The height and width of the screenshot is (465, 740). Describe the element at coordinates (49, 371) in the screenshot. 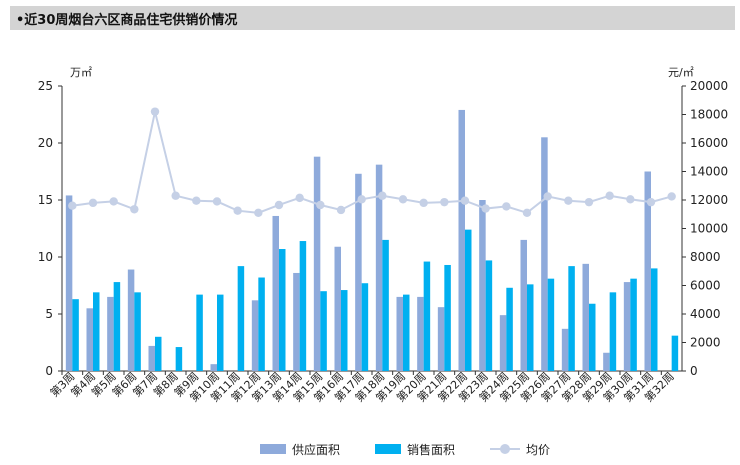

I see `left-tick-label: 0` at that location.